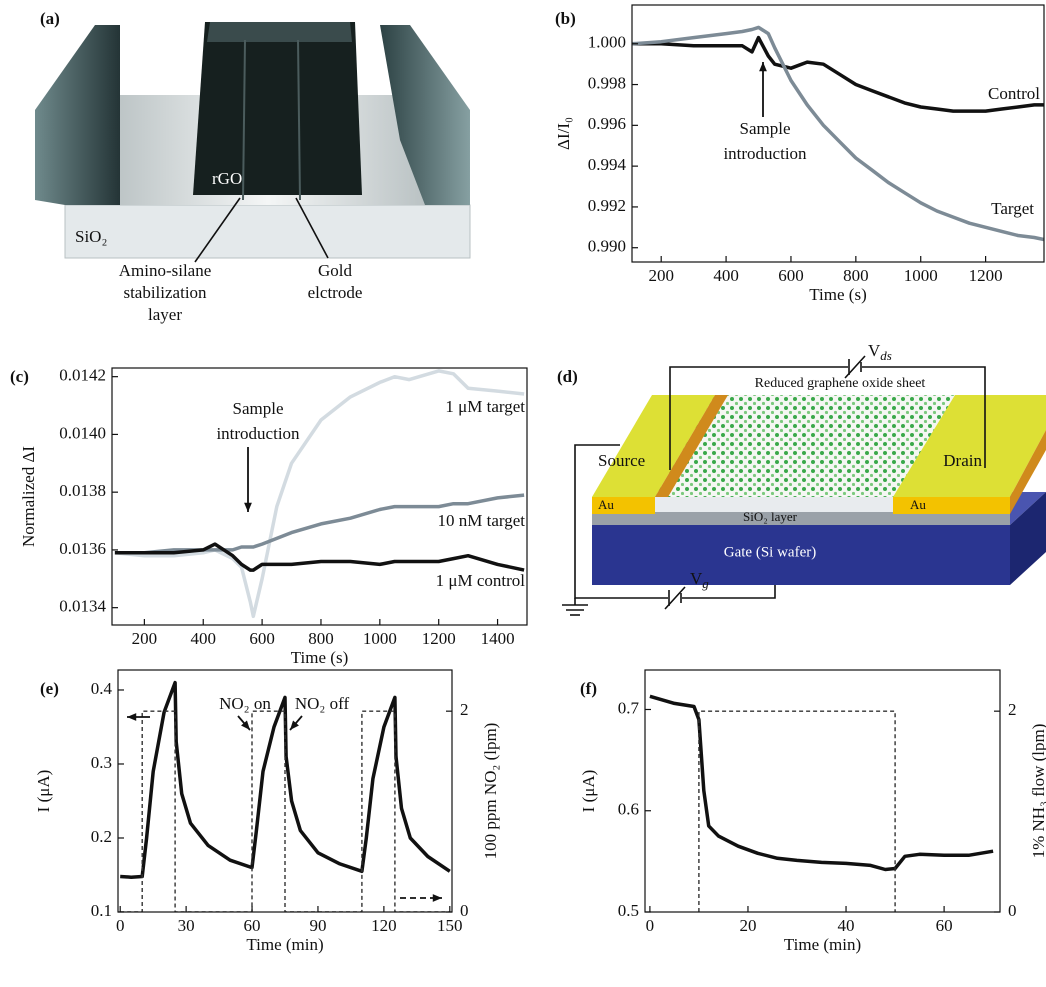  Describe the element at coordinates (101, 762) in the screenshot. I see `y-tick-label: 0.3` at that location.